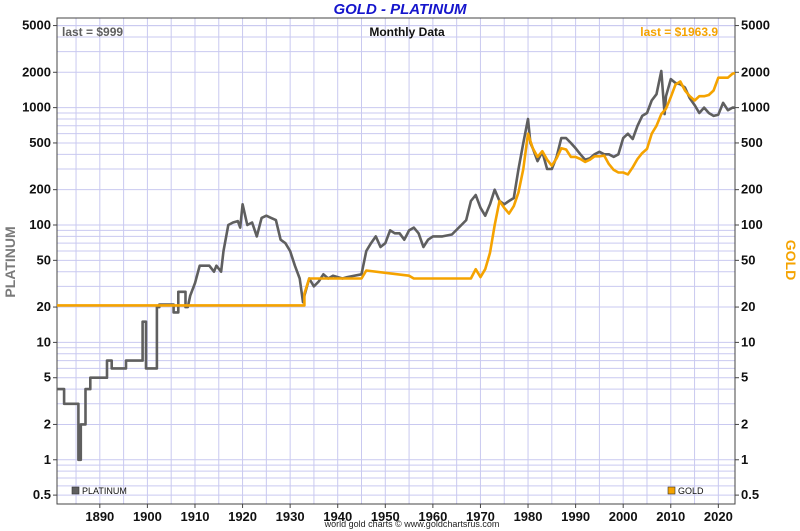  Describe the element at coordinates (623, 516) in the screenshot. I see `x-tick-label: 2000` at that location.